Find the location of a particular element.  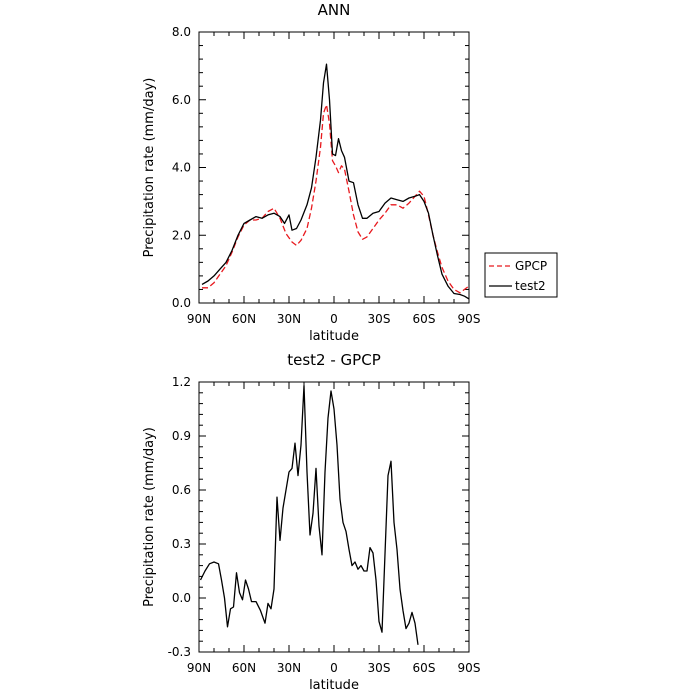

legend: GPCP test2 is located at coordinates (521, 275).